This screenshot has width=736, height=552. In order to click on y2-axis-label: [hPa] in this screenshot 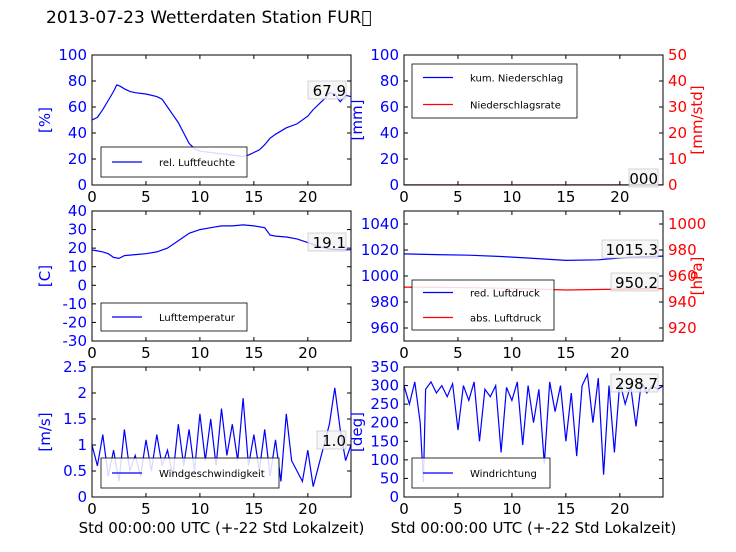, I will do `click(697, 276)`.